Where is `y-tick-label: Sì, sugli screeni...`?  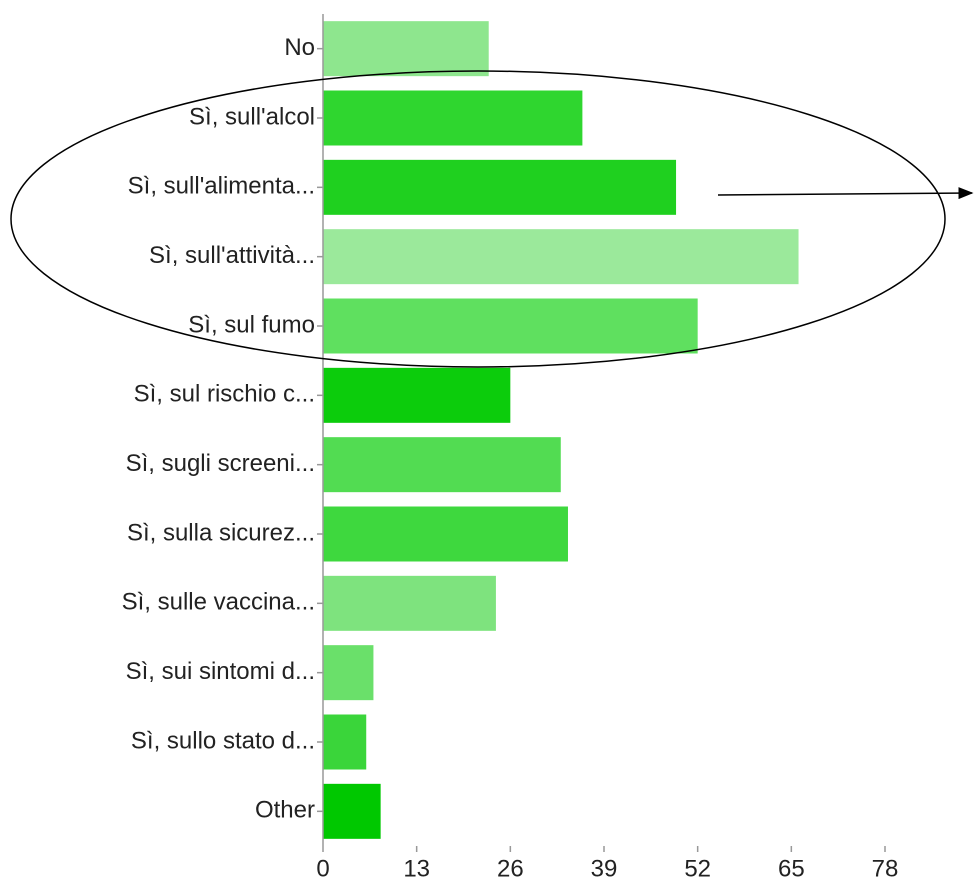
y-tick-label: Sì, sugli screeni... is located at coordinates (220, 463).